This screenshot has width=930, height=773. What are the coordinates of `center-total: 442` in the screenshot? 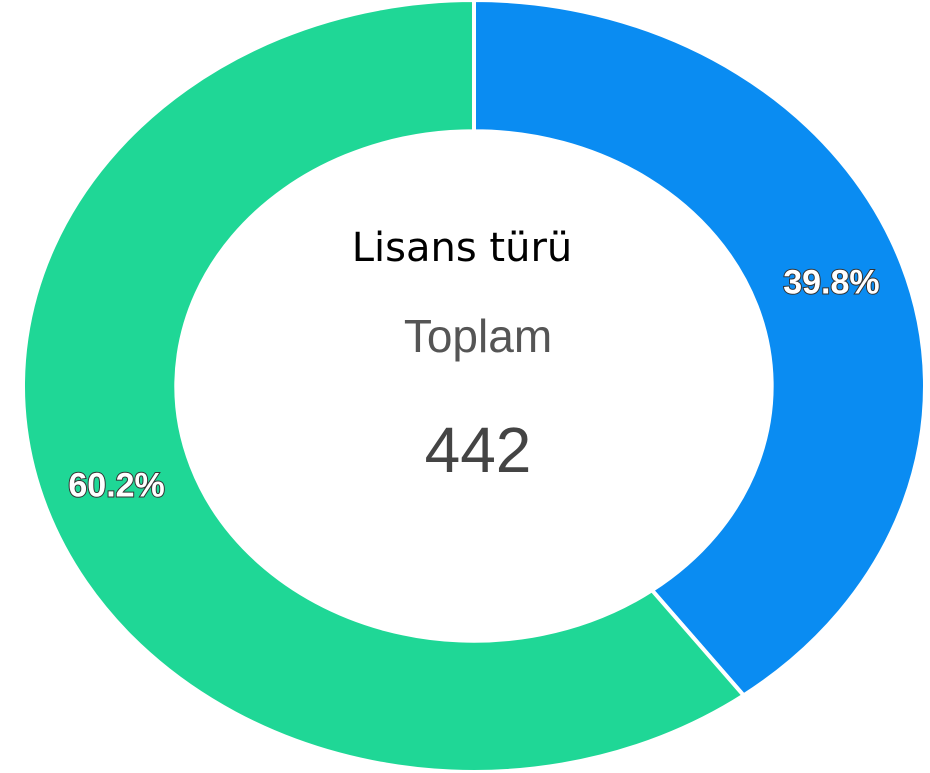 It's located at (478, 450).